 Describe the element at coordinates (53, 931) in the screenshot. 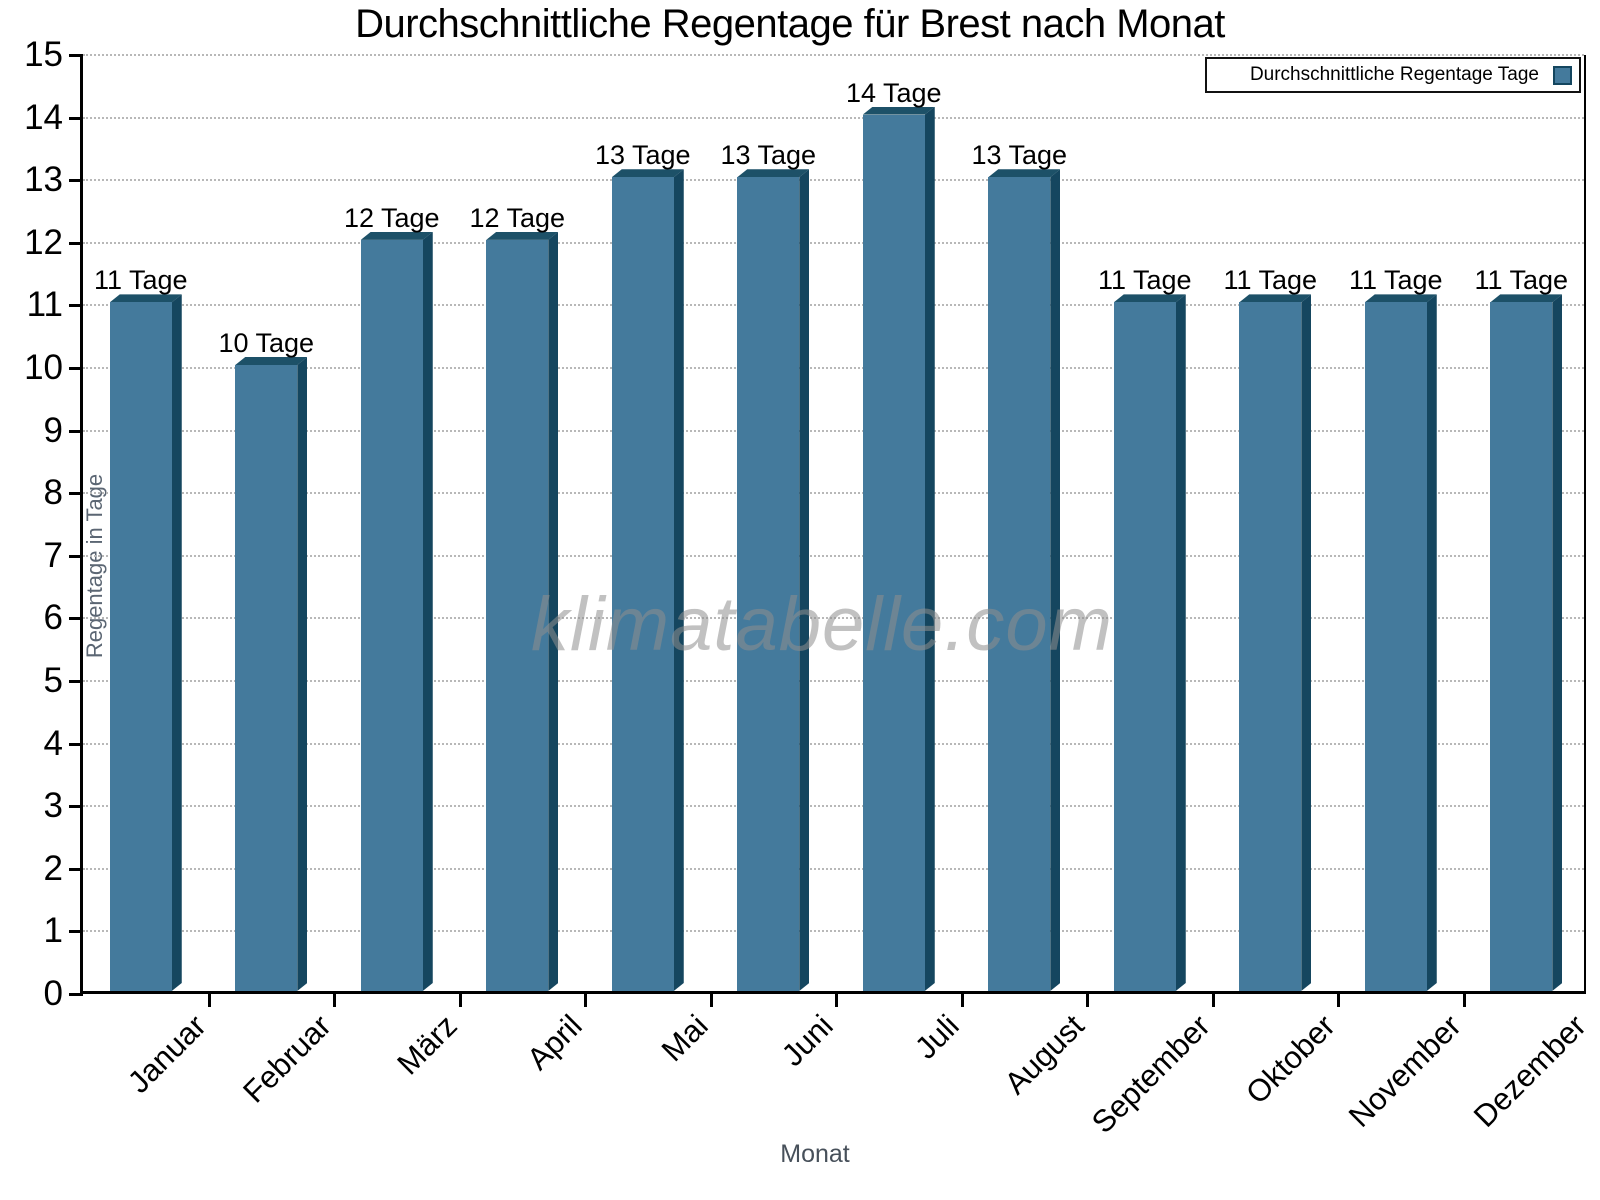

I see `y-tick-label: 1` at that location.